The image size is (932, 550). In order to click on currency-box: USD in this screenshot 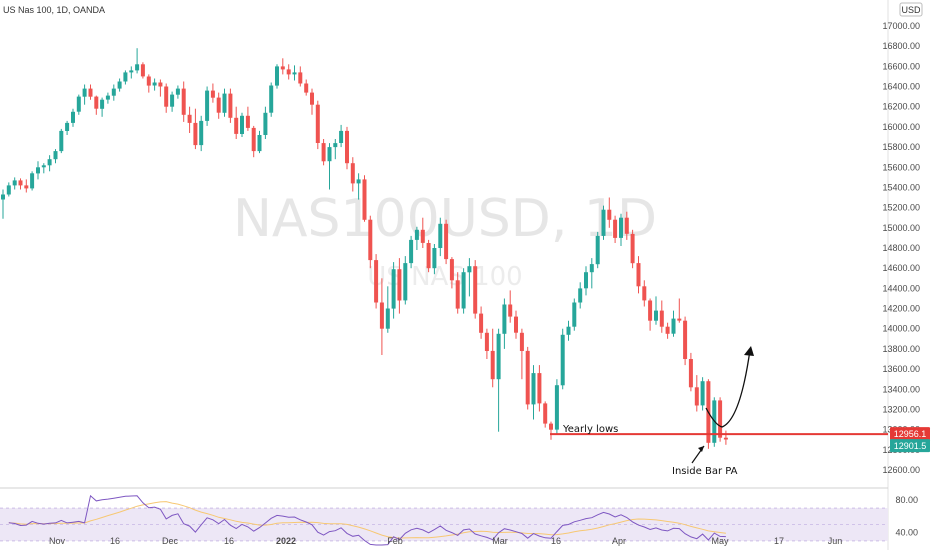, I will do `click(911, 9)`.